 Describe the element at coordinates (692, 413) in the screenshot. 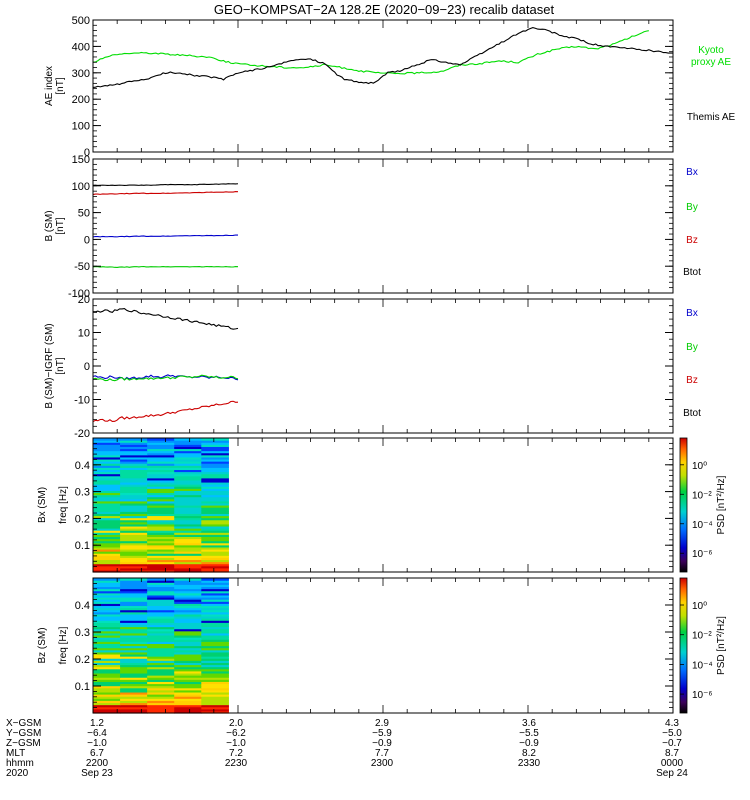

I see `legend-entry: Btot` at that location.